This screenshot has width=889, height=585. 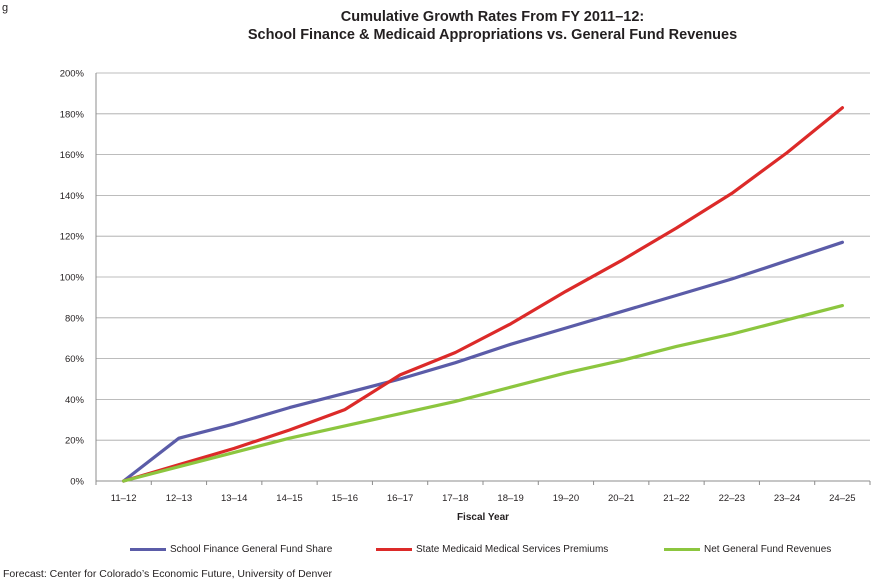 What do you see at coordinates (72, 278) in the screenshot?
I see `y-tick-label: 100%` at bounding box center [72, 278].